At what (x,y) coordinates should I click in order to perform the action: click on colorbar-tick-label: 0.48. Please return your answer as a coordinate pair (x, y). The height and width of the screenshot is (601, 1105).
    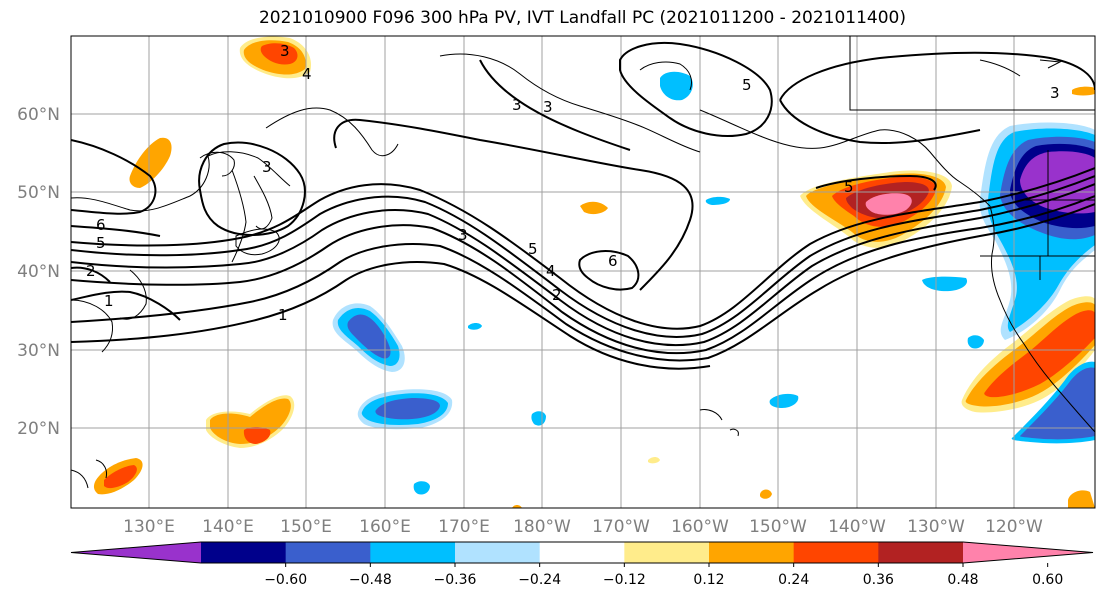
    Looking at the image, I should click on (962, 580).